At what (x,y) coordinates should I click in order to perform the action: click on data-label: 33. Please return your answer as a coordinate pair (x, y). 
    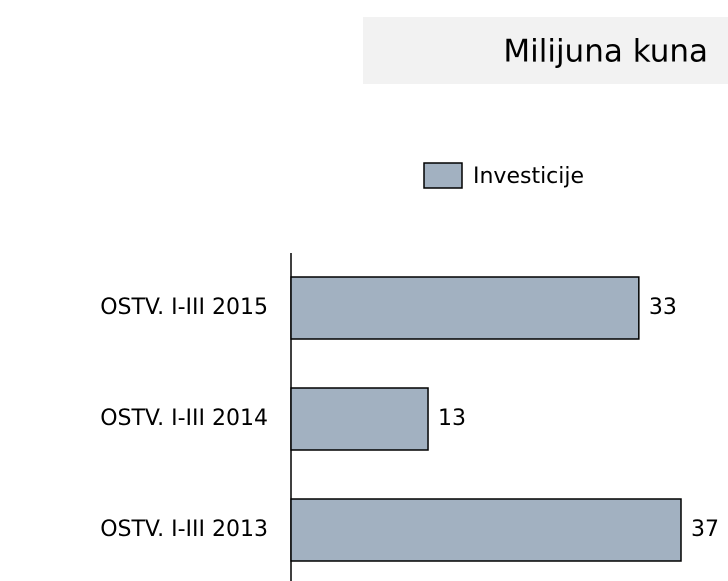
    Looking at the image, I should click on (663, 307).